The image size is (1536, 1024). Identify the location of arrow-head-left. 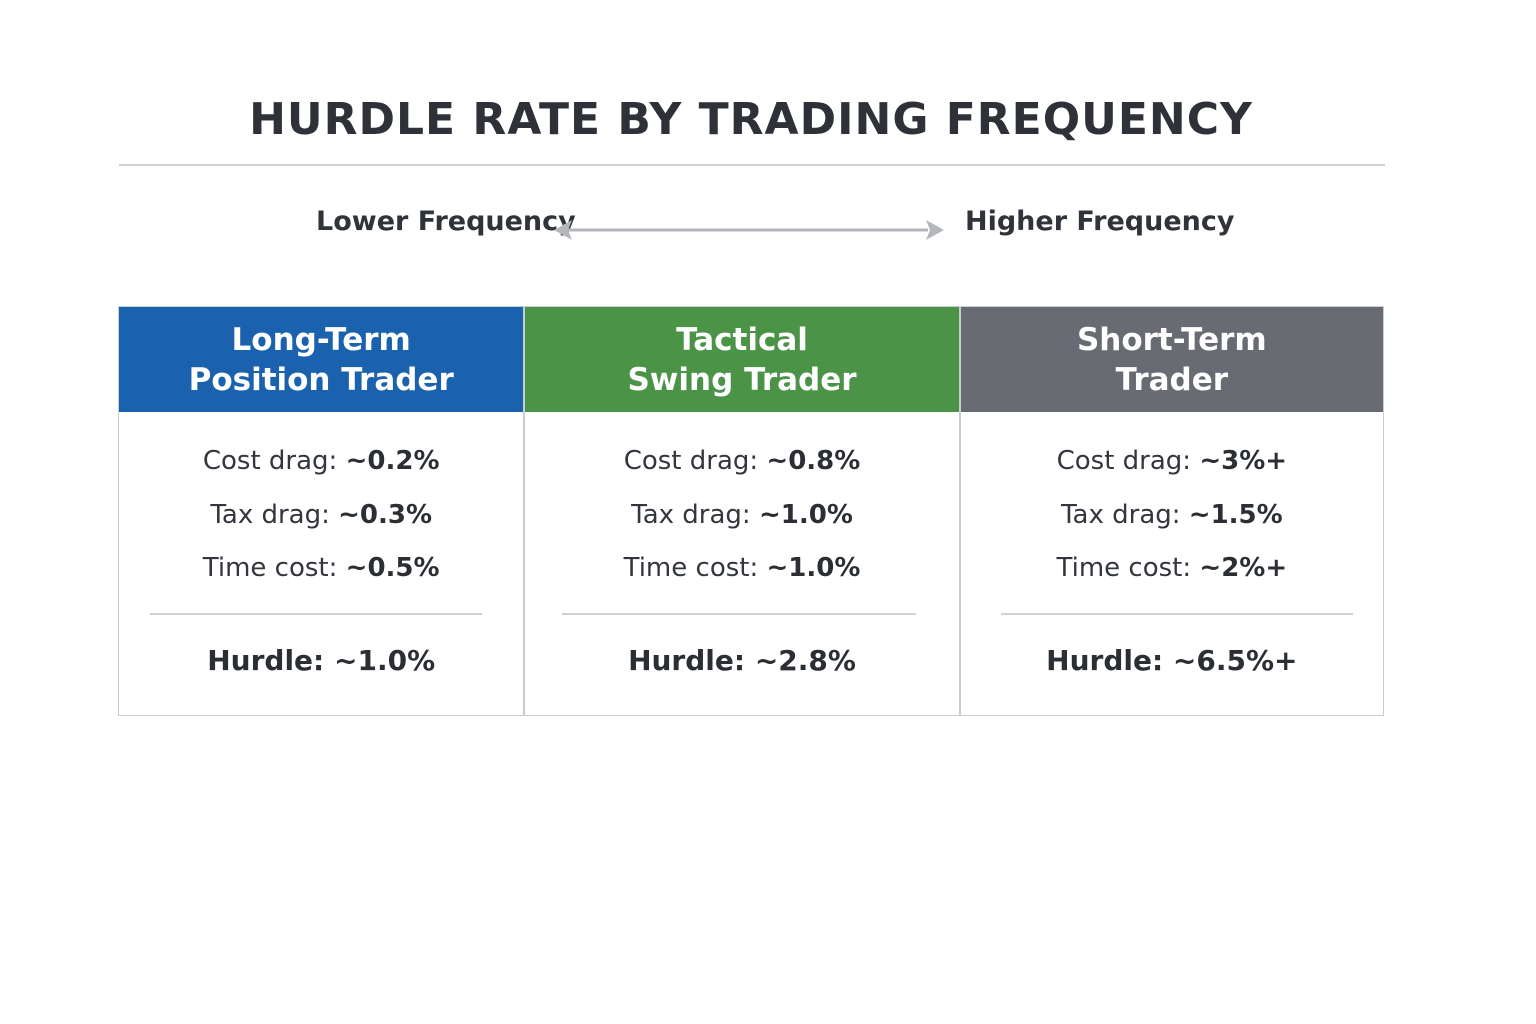
(563, 230).